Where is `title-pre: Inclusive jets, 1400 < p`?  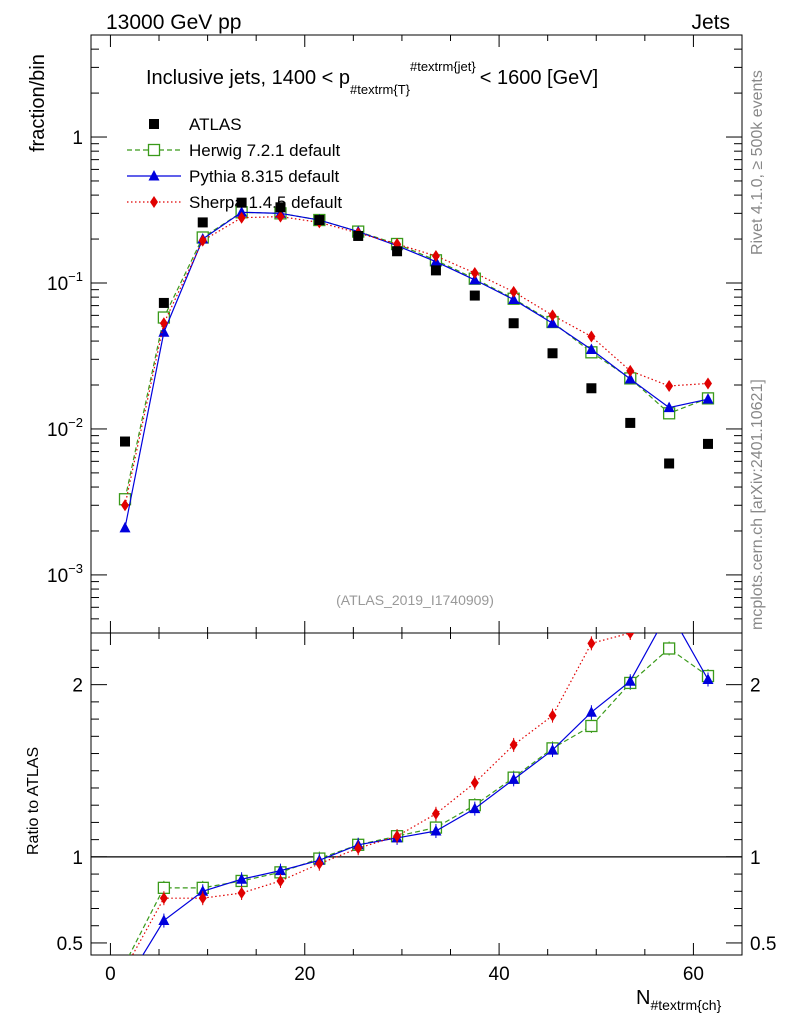 title-pre: Inclusive jets, 1400 < p is located at coordinates (248, 78).